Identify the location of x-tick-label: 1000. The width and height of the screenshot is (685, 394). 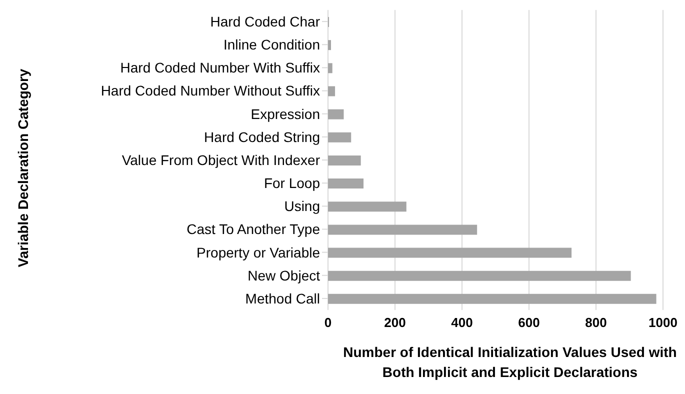
(663, 322).